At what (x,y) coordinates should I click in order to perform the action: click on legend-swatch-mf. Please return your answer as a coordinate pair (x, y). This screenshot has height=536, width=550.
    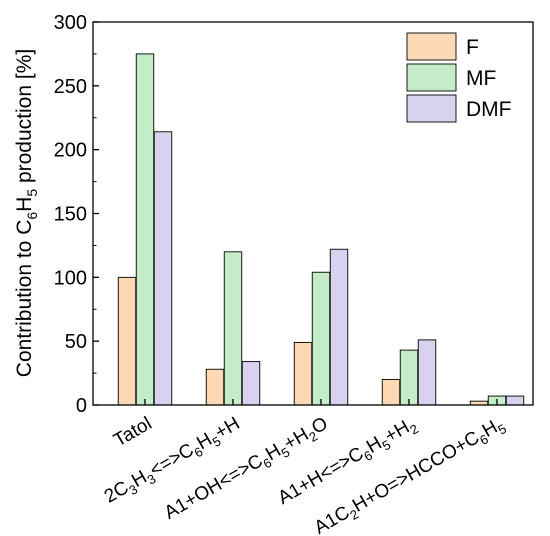
    Looking at the image, I should click on (431, 77).